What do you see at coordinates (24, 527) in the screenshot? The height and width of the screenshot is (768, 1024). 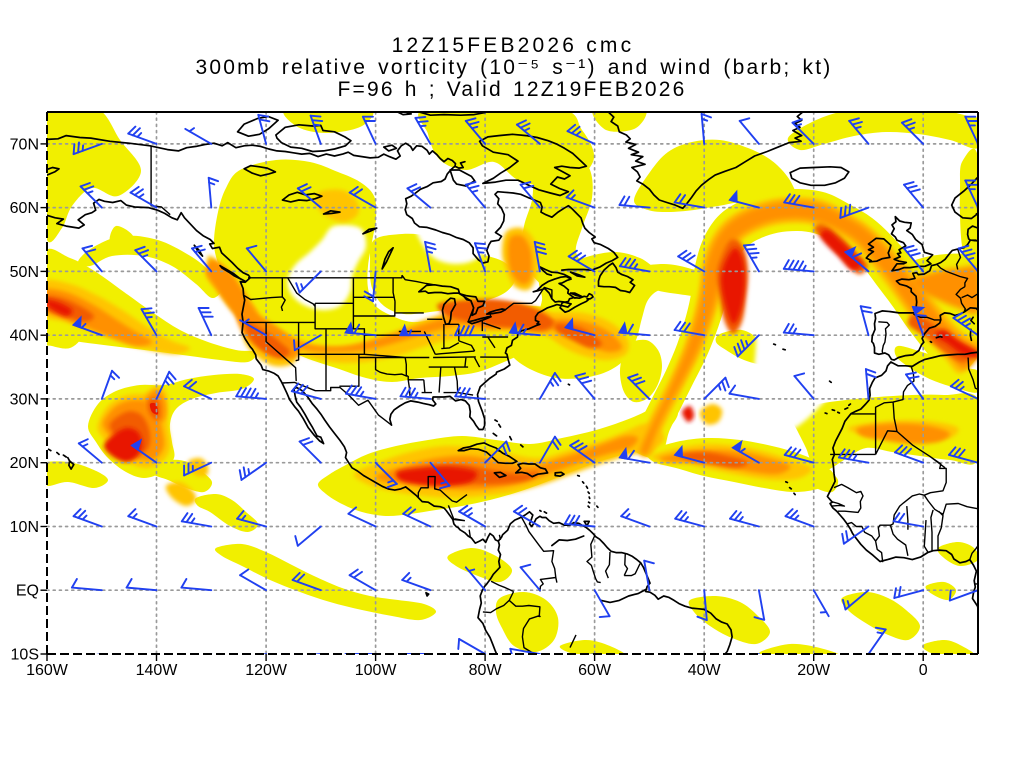 I see `svg-text: 10N` at bounding box center [24, 527].